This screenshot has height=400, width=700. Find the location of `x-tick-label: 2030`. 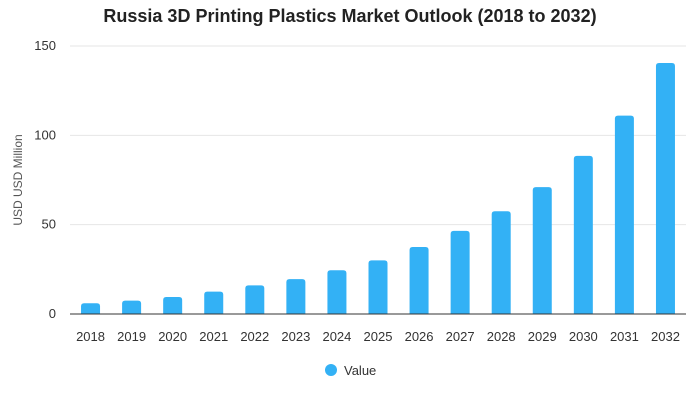

x-tick-label: 2030 is located at coordinates (583, 336).